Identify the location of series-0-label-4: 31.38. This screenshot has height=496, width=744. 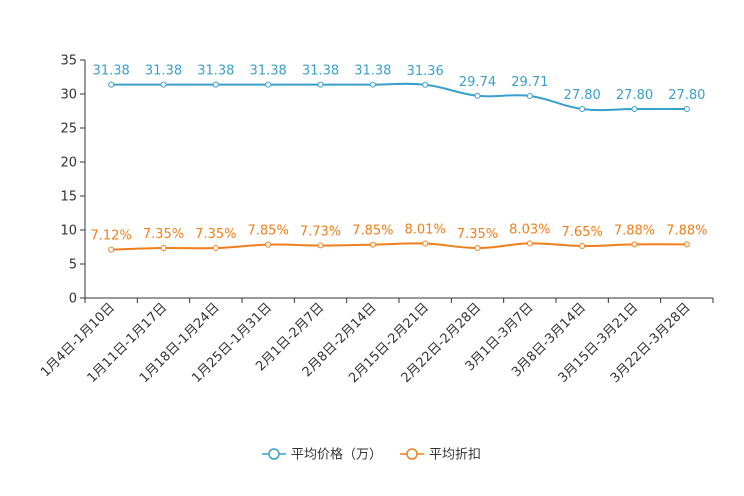
(320, 71).